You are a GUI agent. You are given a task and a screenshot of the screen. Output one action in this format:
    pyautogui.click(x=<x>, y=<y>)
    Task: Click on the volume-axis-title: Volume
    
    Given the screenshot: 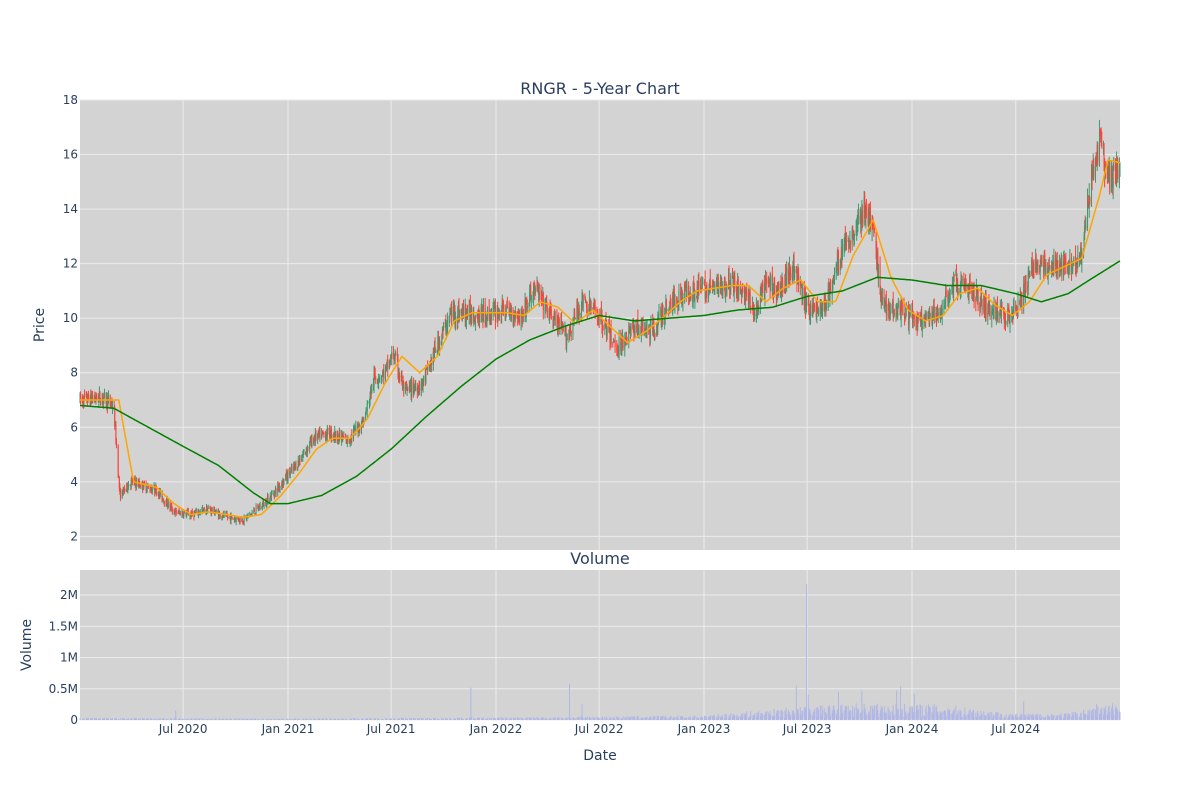 What is the action you would take?
    pyautogui.click(x=27, y=645)
    